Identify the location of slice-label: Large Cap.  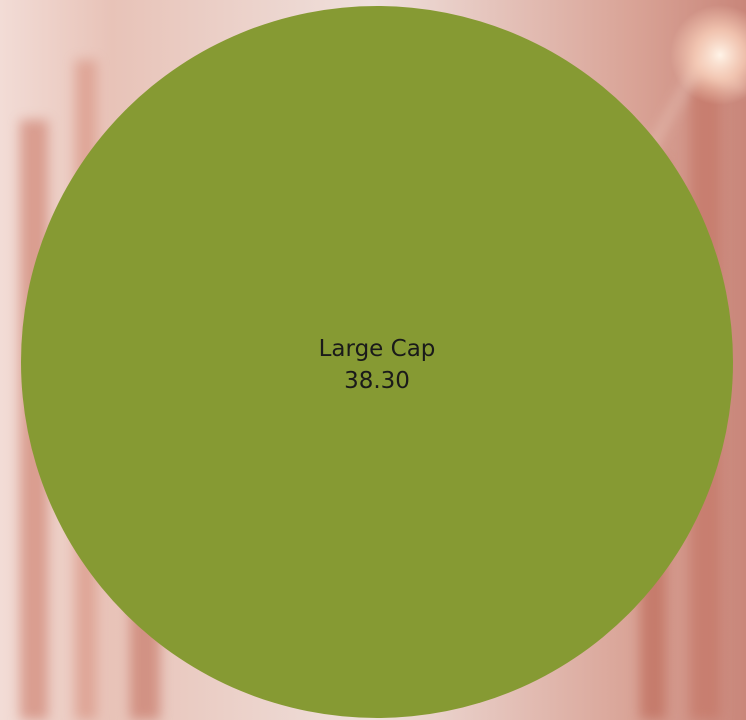
(377, 349).